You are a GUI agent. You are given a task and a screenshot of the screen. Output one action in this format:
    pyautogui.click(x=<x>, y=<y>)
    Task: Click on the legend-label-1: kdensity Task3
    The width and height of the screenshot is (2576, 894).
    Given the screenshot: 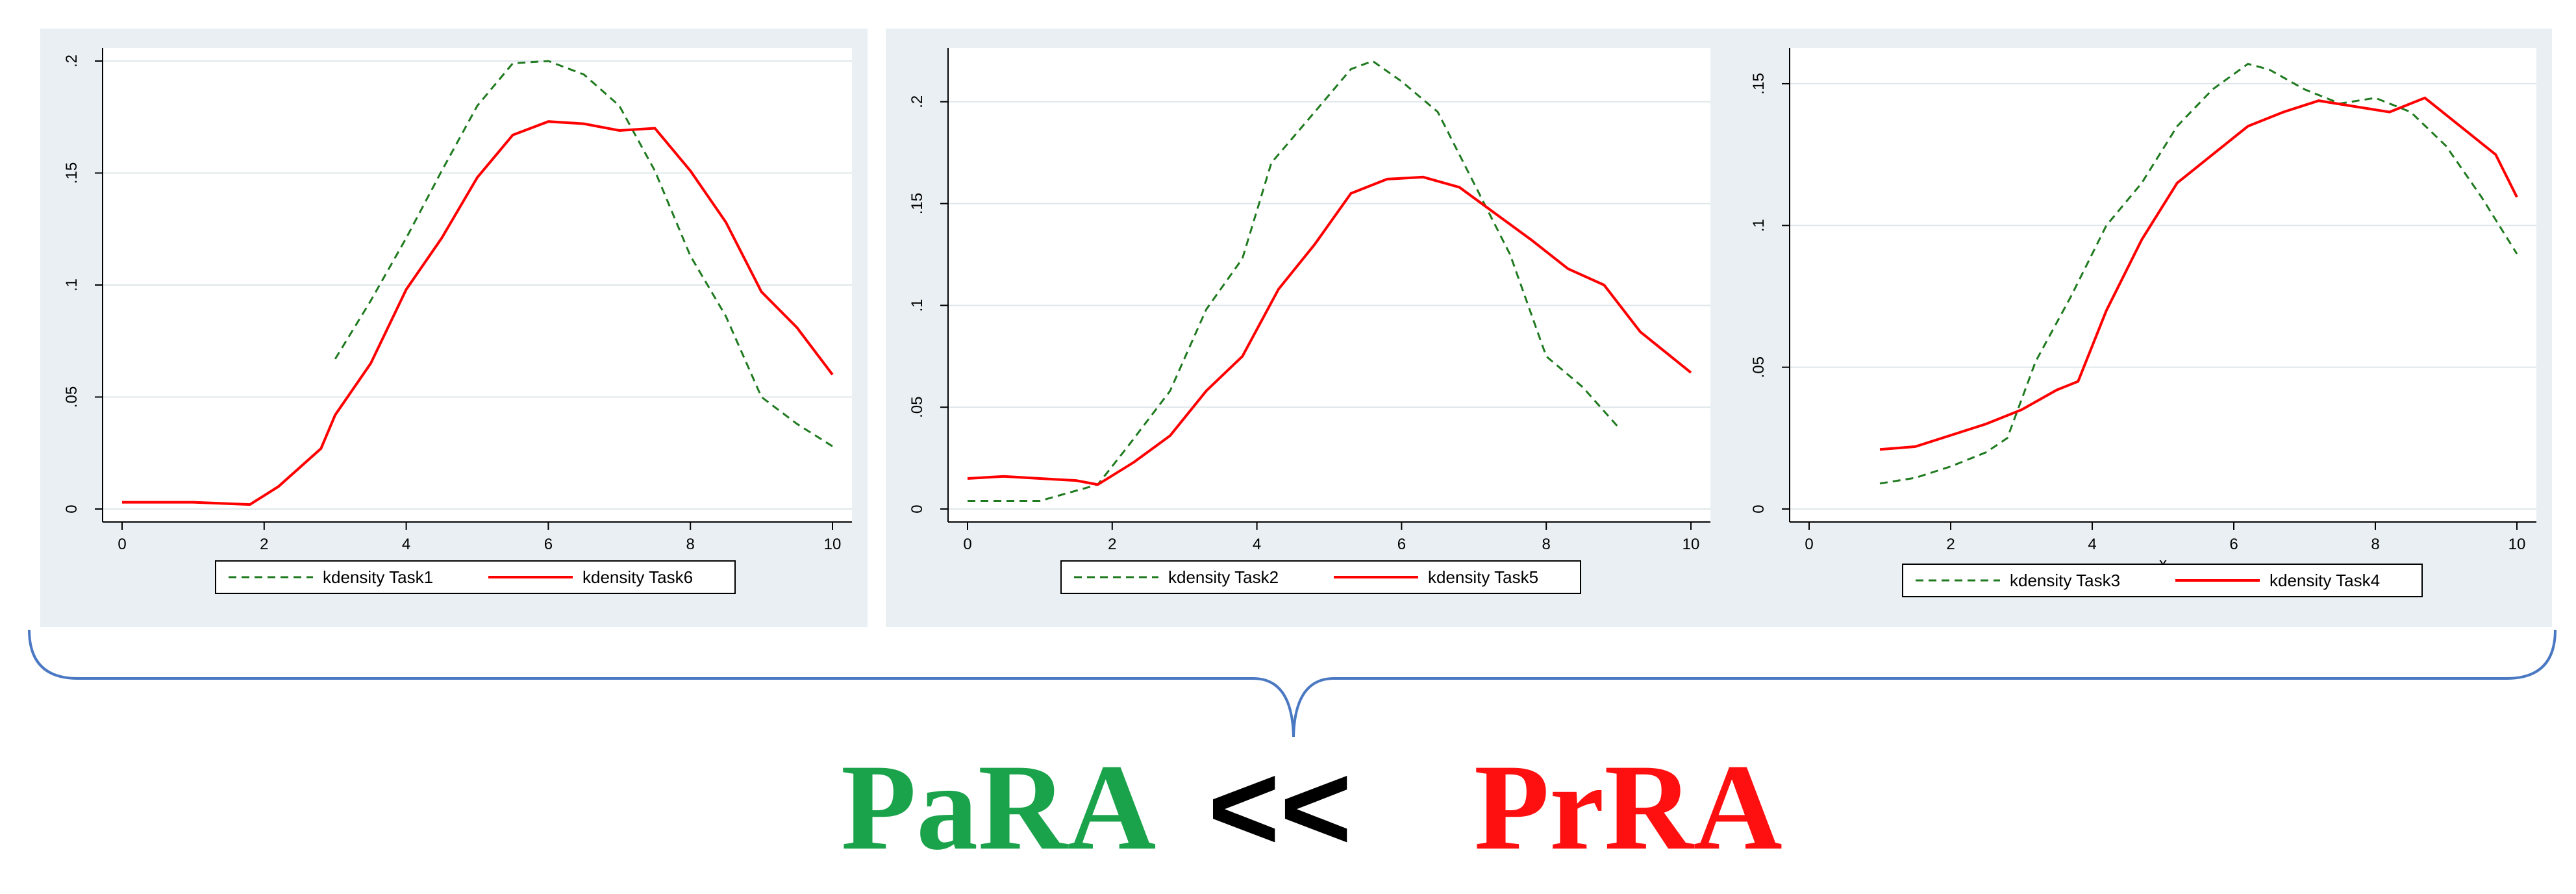 What is the action you would take?
    pyautogui.click(x=2065, y=580)
    